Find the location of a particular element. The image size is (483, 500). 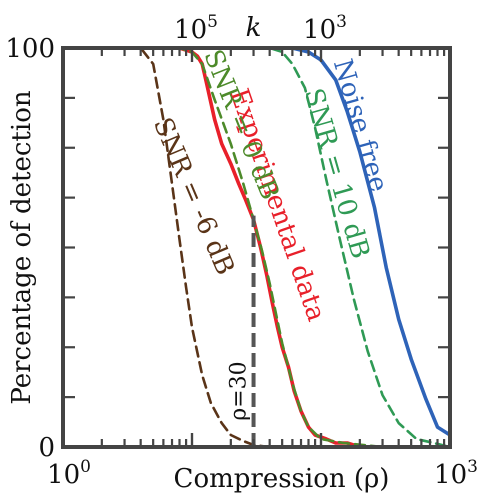

y-tick-label: 100 is located at coordinates (30, 49).